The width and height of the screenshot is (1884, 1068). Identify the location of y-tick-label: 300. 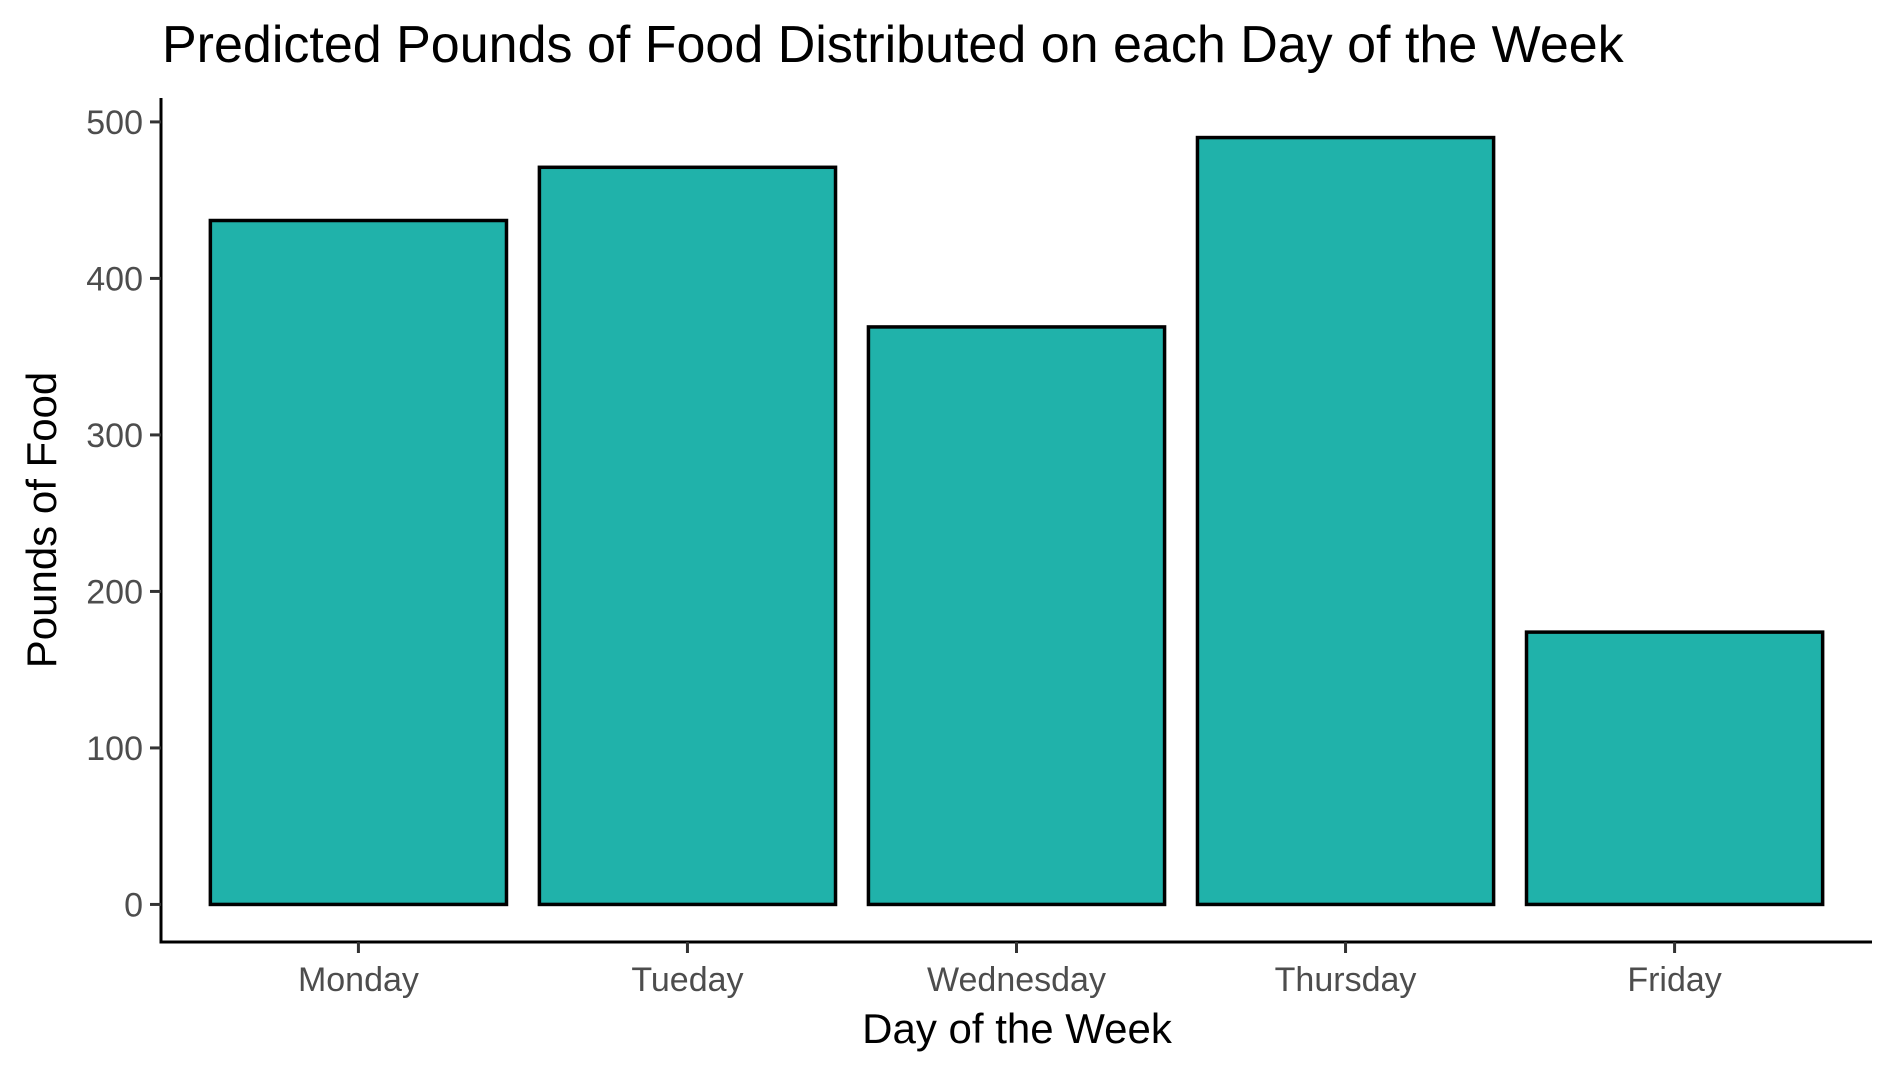
(114, 436).